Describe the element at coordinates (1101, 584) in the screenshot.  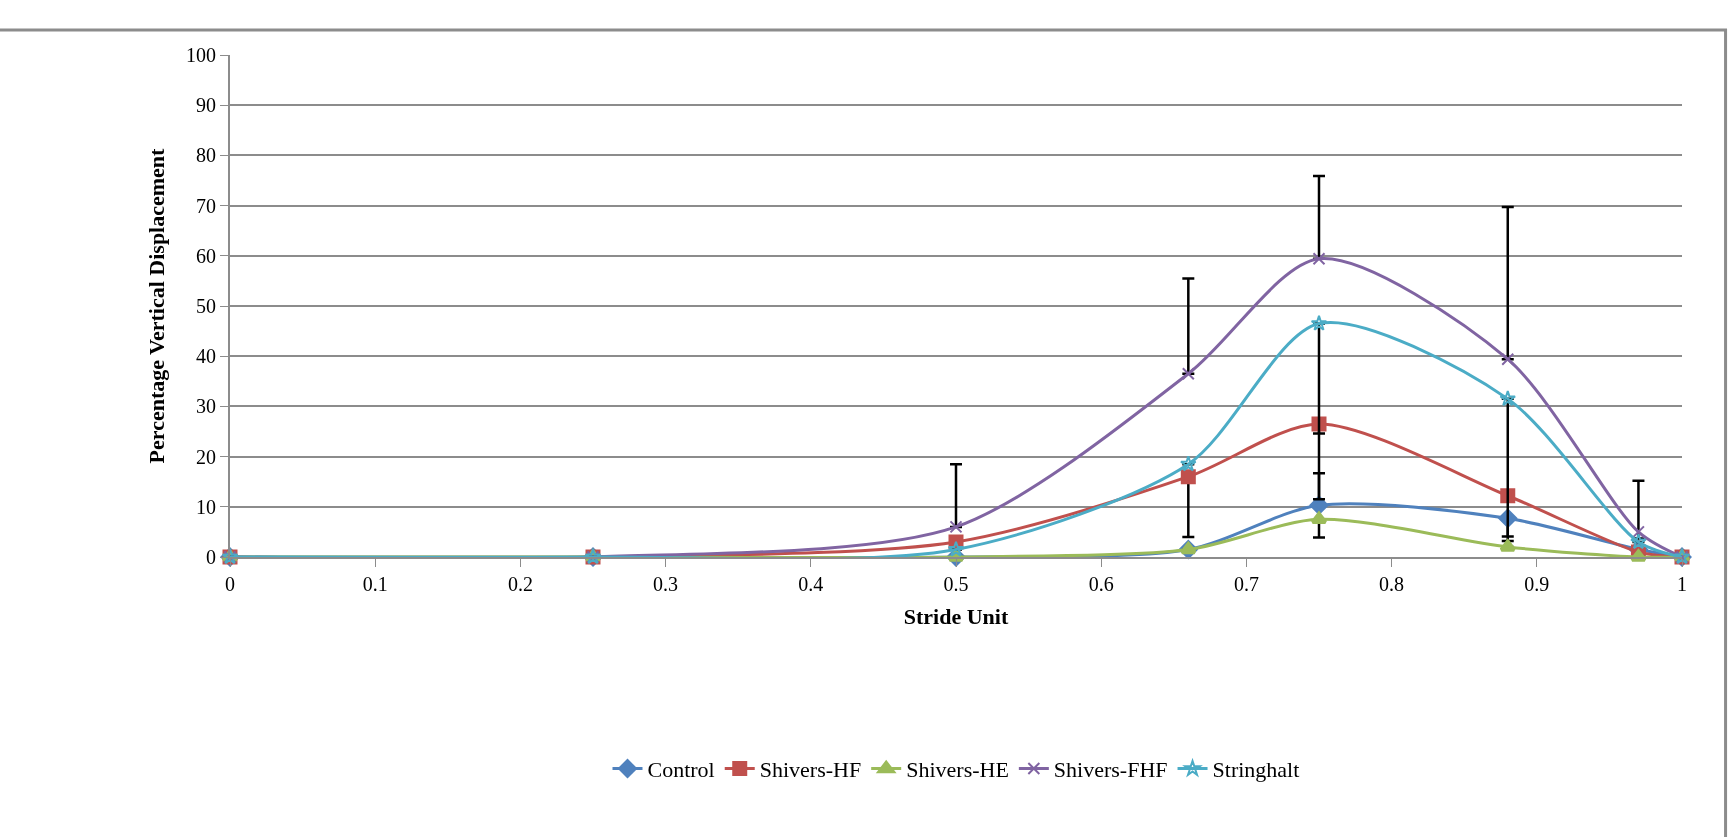
I see `x-tick-label: 0.6` at that location.